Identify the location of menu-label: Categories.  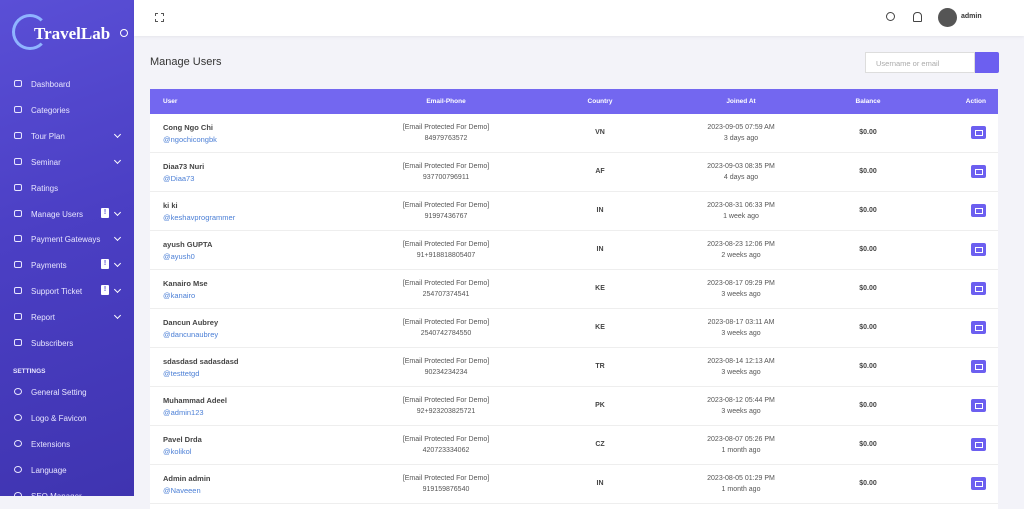
(50, 110).